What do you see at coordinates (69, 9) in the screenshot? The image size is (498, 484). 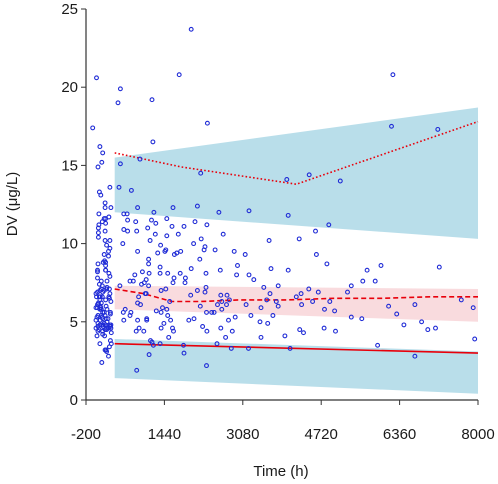 I see `y-tick-label: 25` at bounding box center [69, 9].